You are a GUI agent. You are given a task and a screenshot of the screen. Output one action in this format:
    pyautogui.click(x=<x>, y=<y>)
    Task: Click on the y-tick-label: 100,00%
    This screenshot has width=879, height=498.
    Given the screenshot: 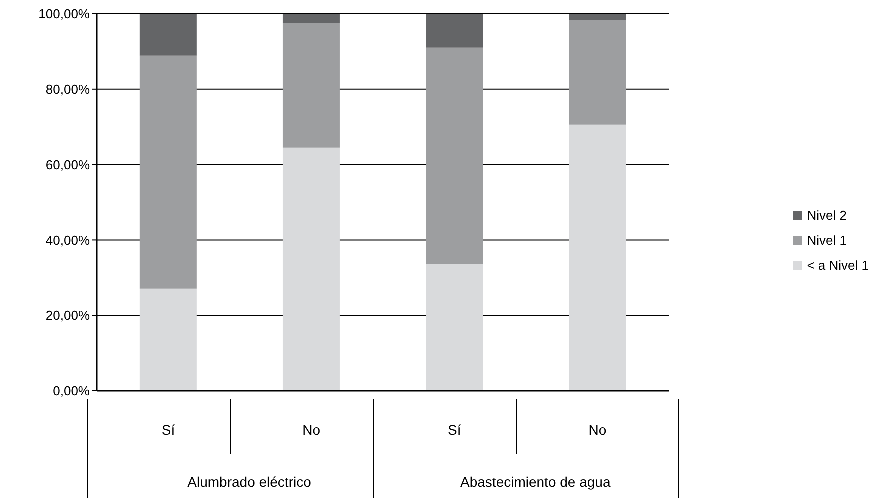 What is the action you would take?
    pyautogui.click(x=64, y=14)
    